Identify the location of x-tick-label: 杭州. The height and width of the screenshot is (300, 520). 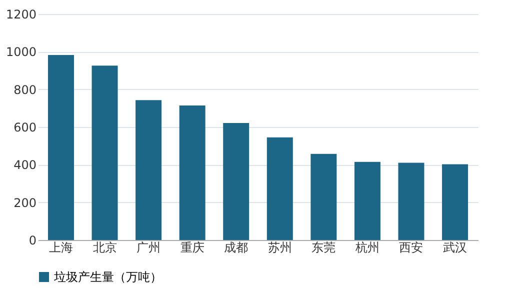
(367, 247).